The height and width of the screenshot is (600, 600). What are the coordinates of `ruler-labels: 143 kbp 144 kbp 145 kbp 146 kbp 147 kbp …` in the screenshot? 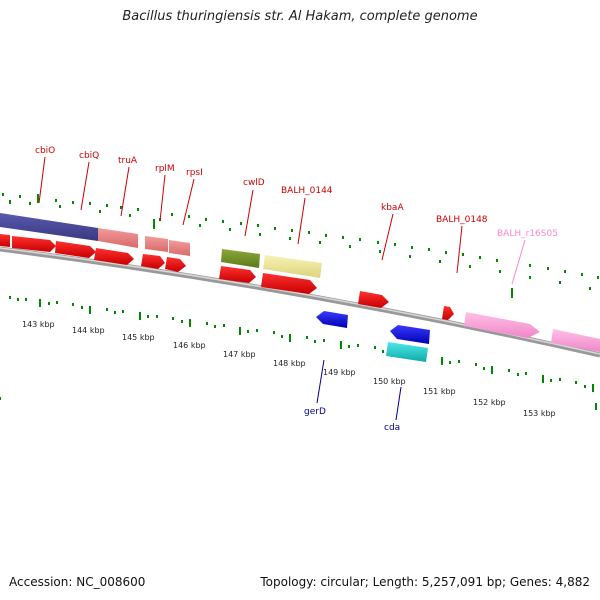 It's located at (289, 369).